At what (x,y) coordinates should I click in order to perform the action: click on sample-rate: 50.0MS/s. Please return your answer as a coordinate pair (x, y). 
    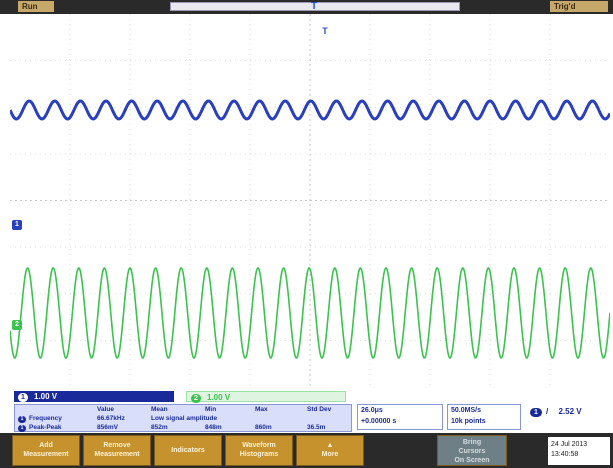
    Looking at the image, I should click on (466, 410).